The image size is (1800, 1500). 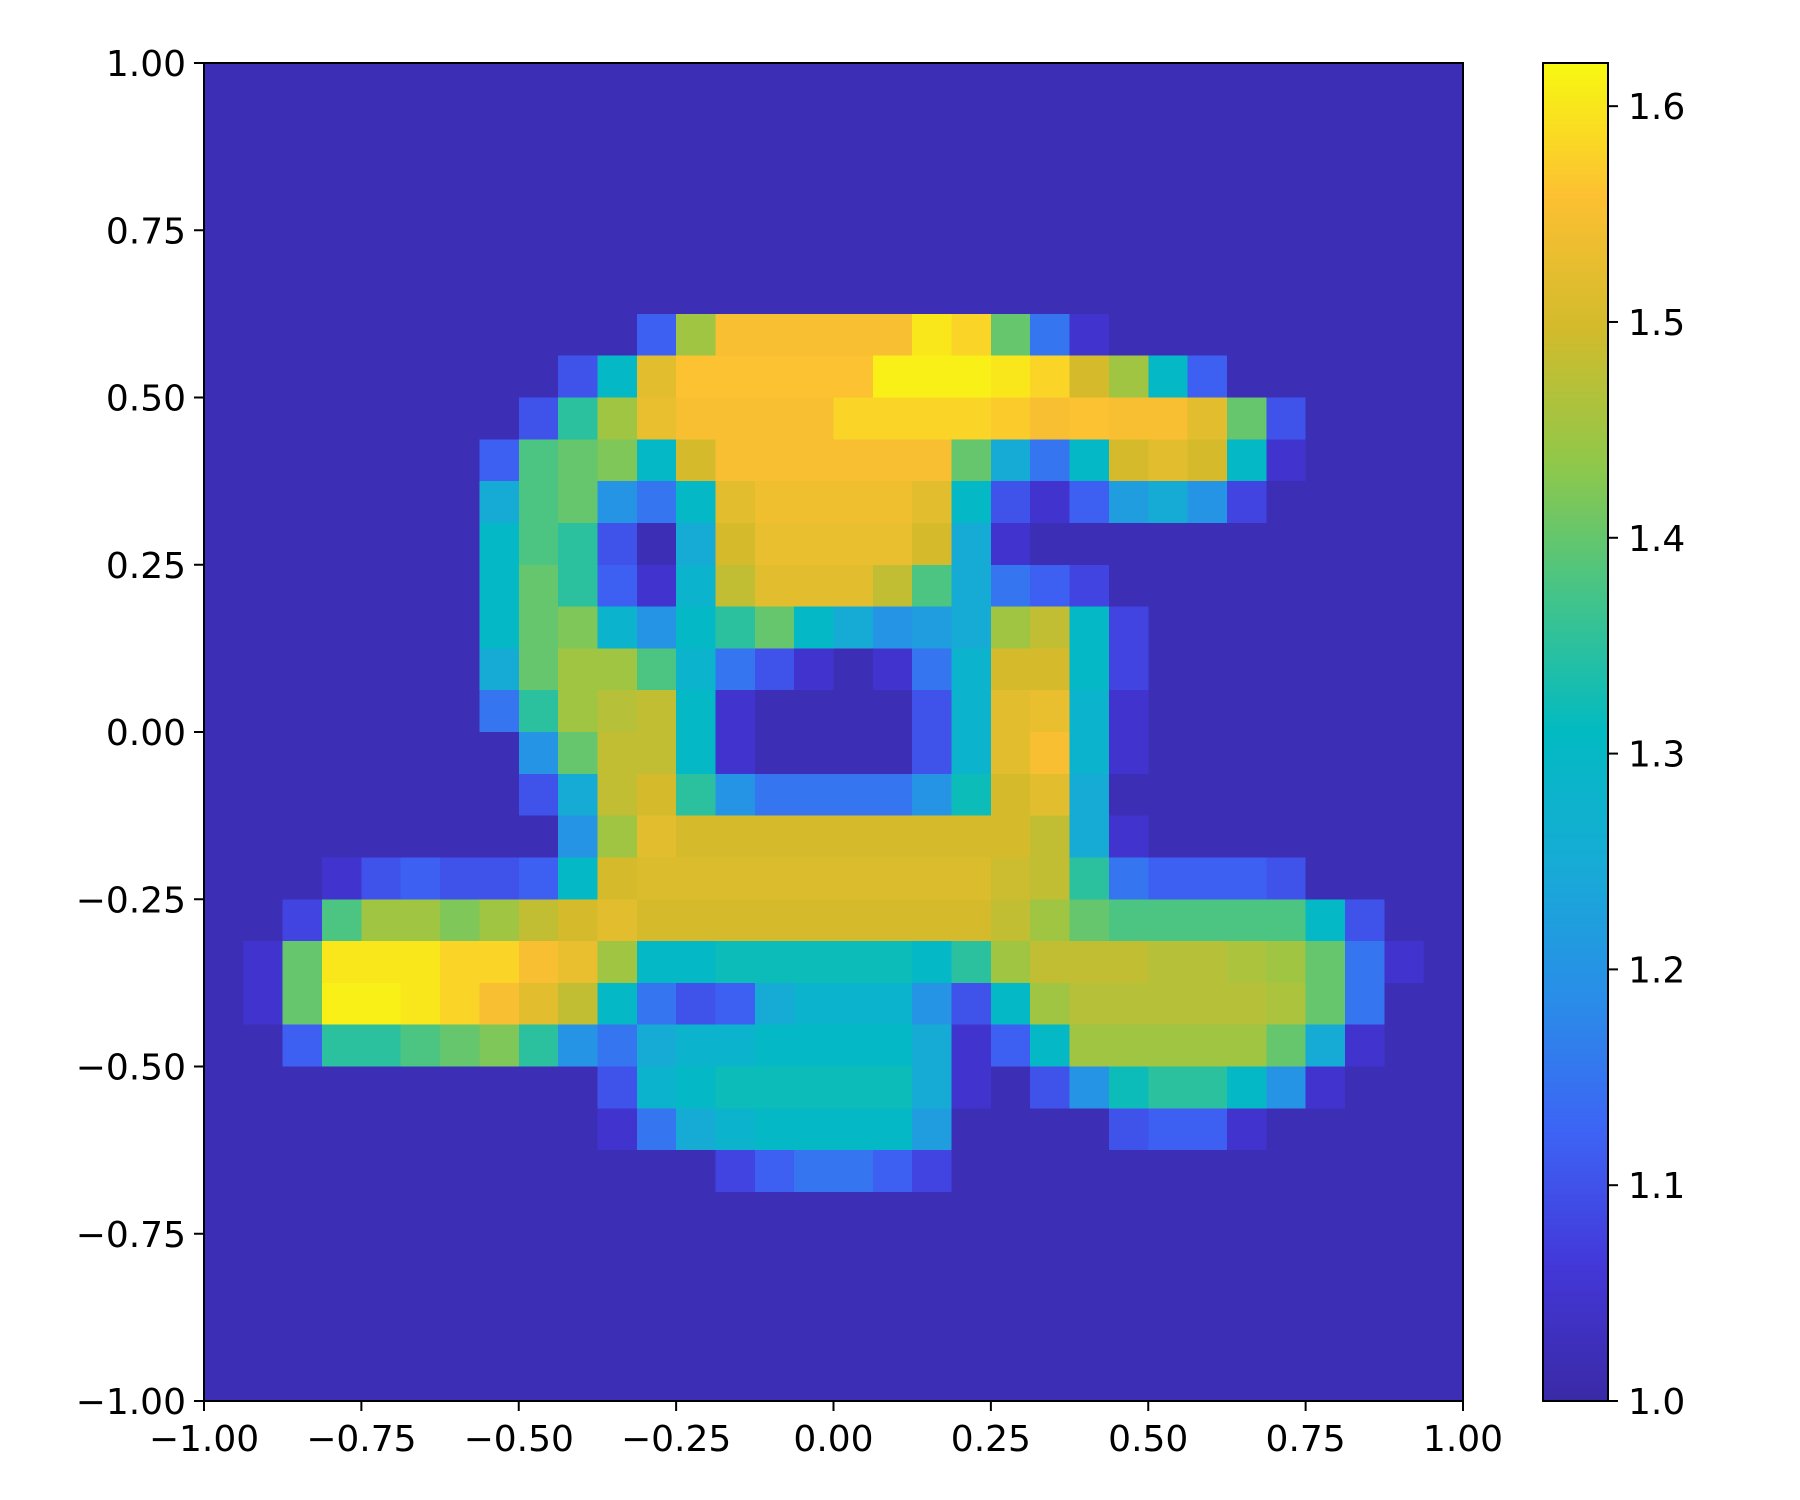 What do you see at coordinates (519, 1439) in the screenshot?
I see `x-tick-label: −0.50` at bounding box center [519, 1439].